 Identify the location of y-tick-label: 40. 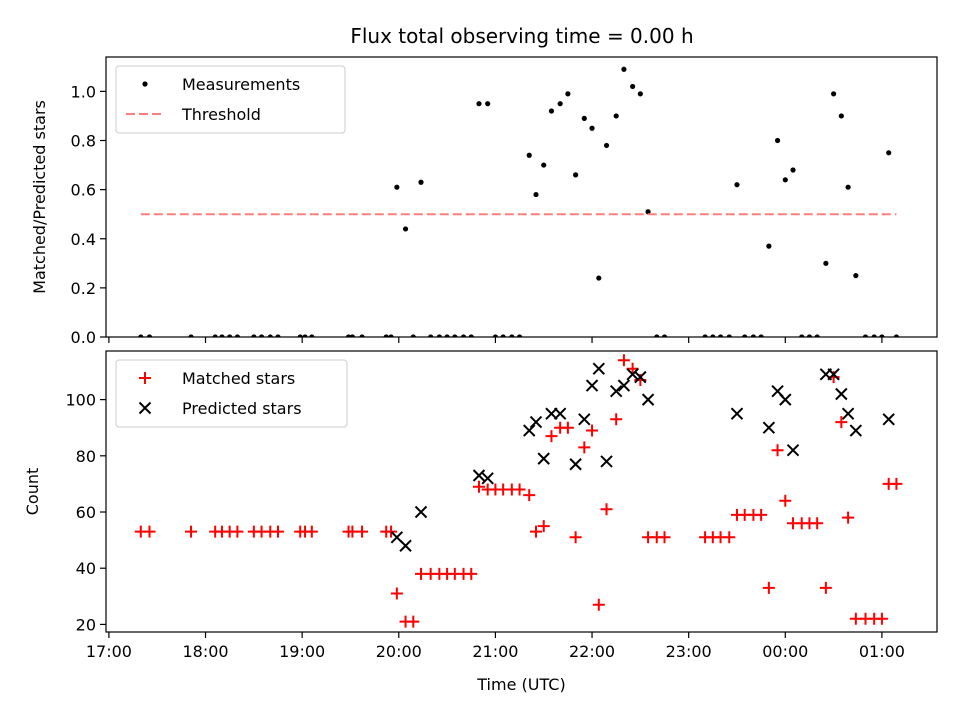
(86, 568).